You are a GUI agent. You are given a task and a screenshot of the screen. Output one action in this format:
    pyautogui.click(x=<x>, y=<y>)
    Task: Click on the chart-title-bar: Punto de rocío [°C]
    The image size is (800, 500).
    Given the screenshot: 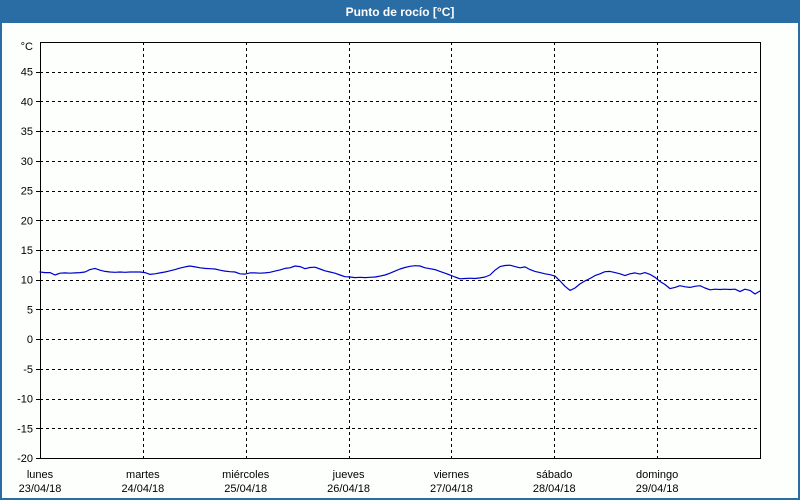 What is the action you would take?
    pyautogui.click(x=400, y=12)
    